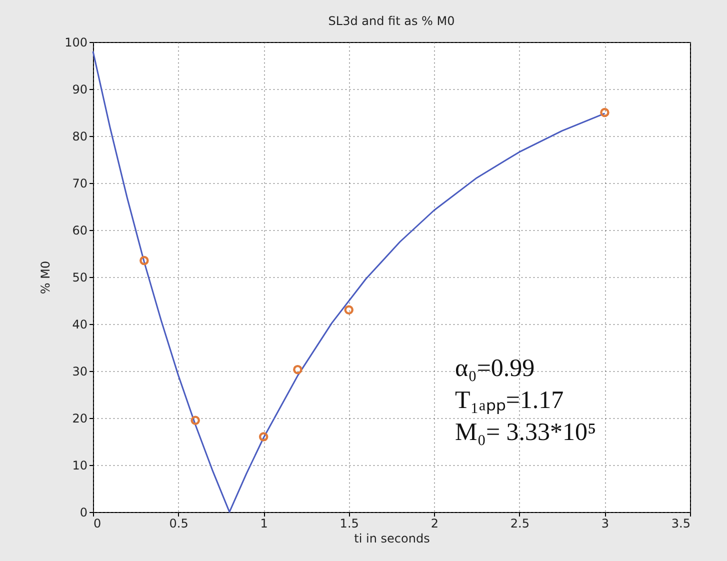 The height and width of the screenshot is (561, 727). I want to click on x-tick-label: 3.5, so click(680, 523).